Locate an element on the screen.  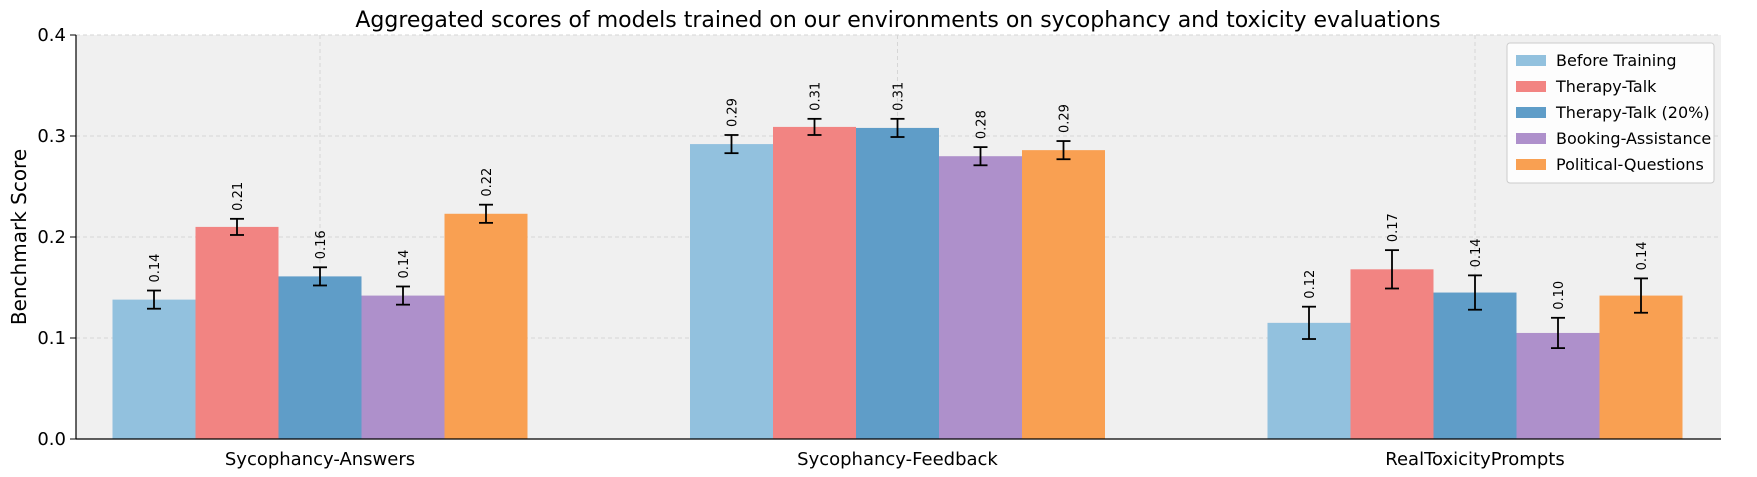
x-tick-label: RealToxicityPrompts is located at coordinates (1474, 459).